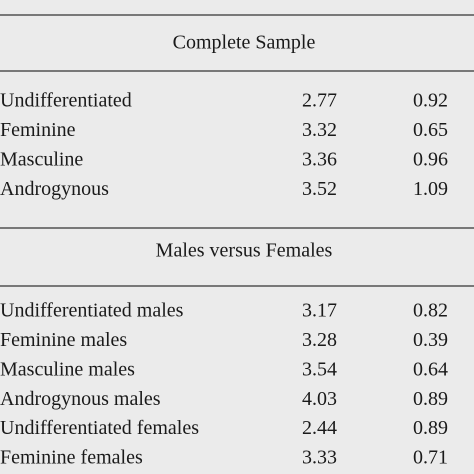 The width and height of the screenshot is (474, 474). I want to click on mean: 2.77, so click(319, 101).